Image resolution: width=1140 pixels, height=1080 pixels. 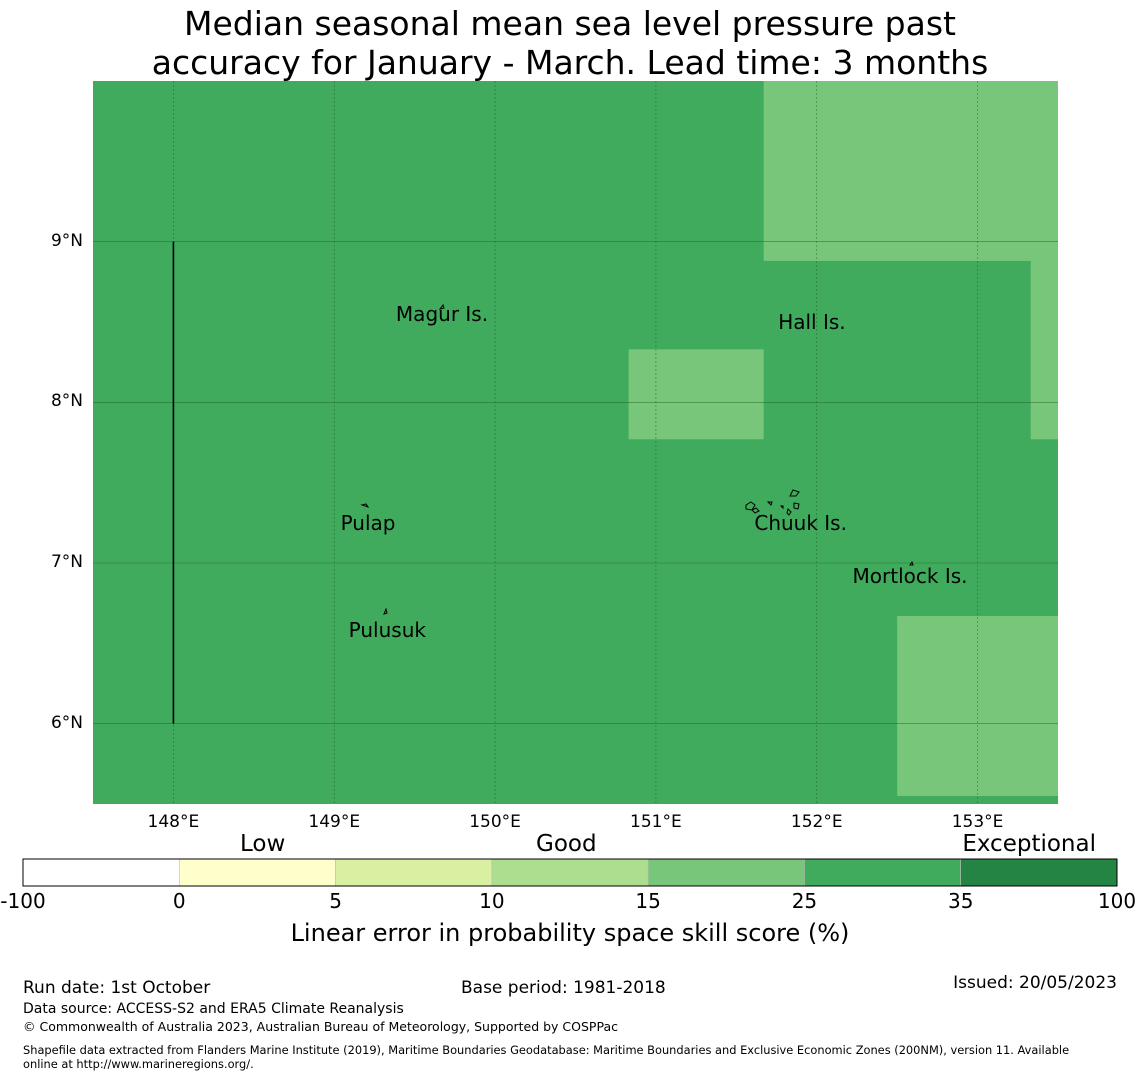 What do you see at coordinates (66, 401) in the screenshot?
I see `lat-tick-label: 8°N` at bounding box center [66, 401].